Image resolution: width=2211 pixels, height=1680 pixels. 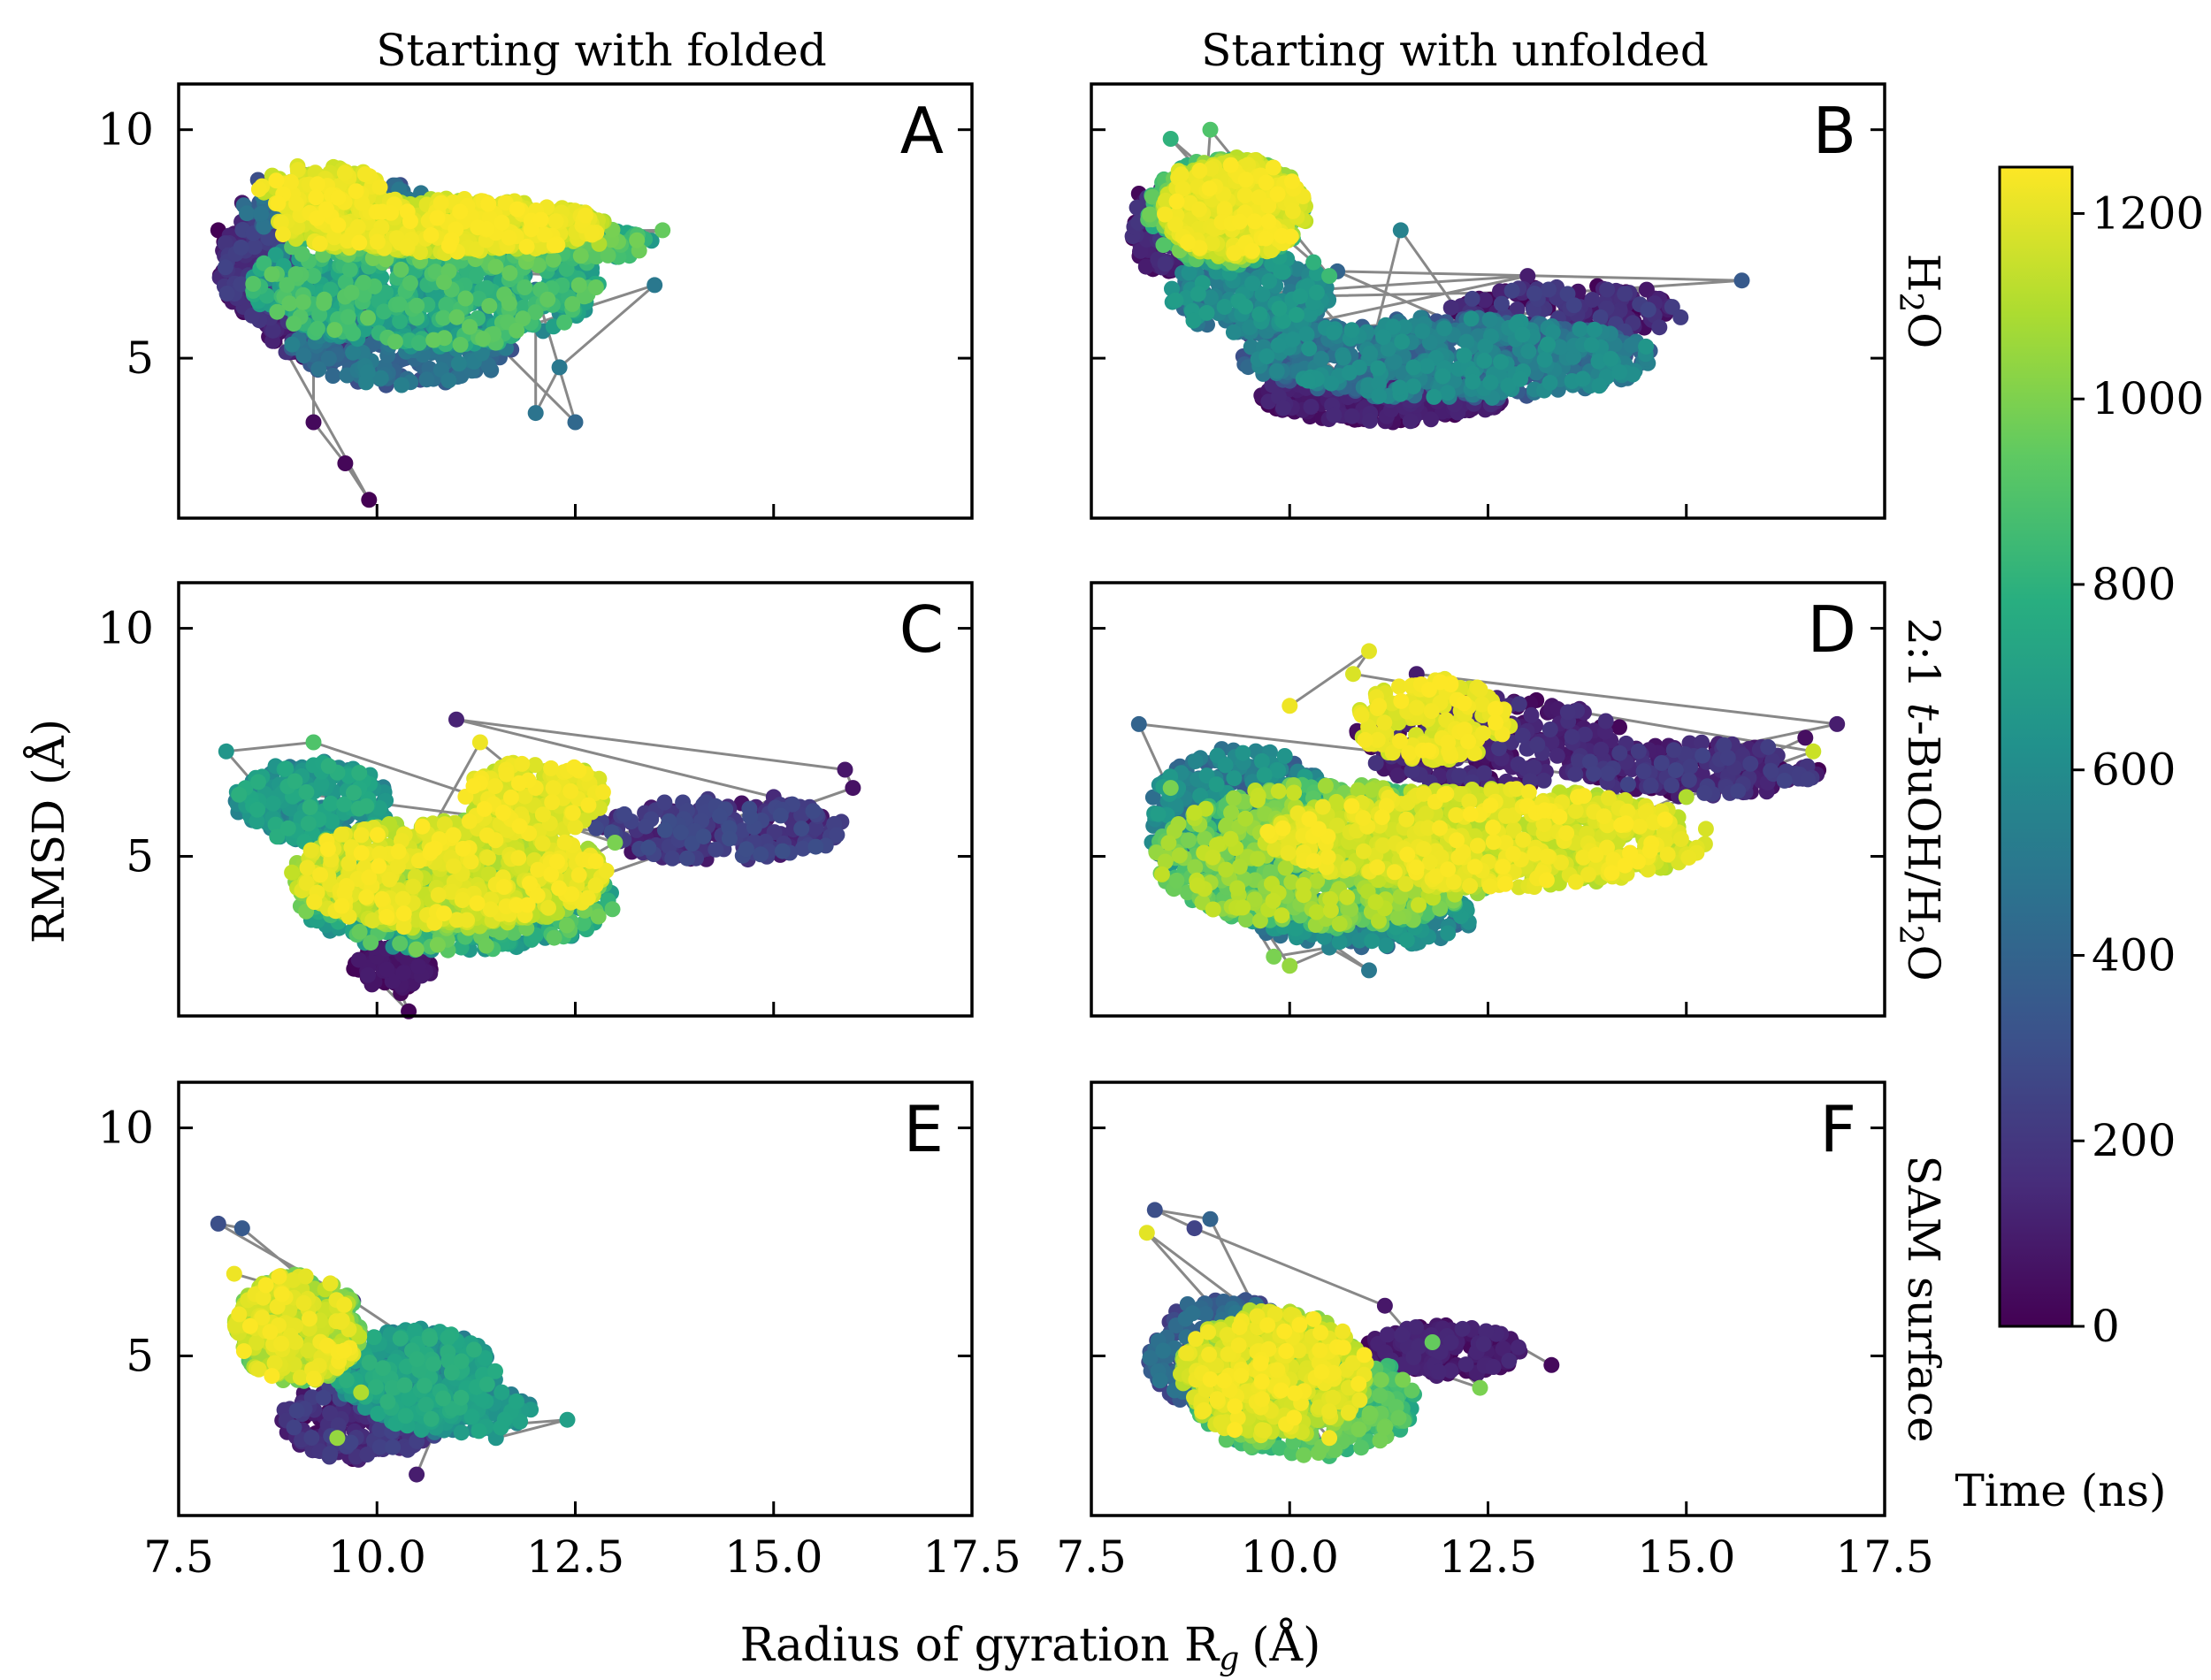 What do you see at coordinates (125, 130) in the screenshot?
I see `y-tick-label: 10` at bounding box center [125, 130].